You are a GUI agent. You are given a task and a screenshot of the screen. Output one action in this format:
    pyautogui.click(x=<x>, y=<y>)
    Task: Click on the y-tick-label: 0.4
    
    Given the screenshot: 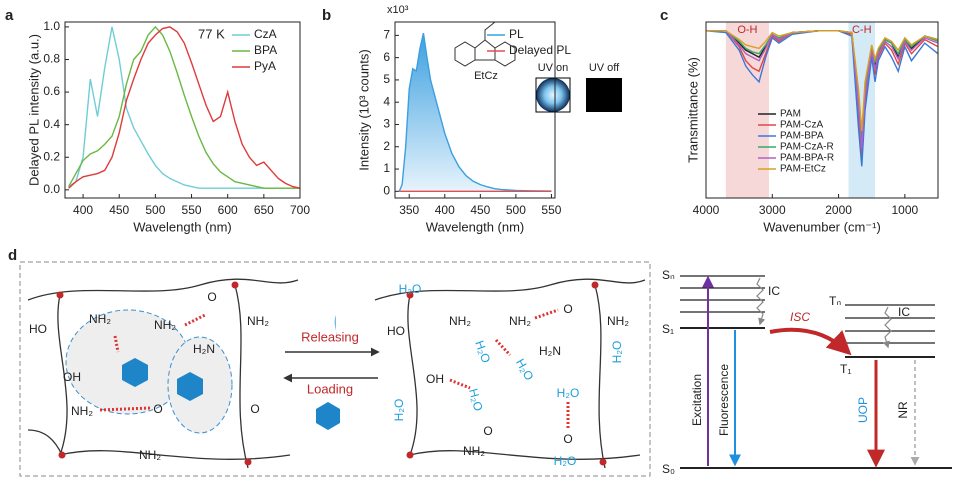 What is the action you would take?
    pyautogui.click(x=51, y=124)
    